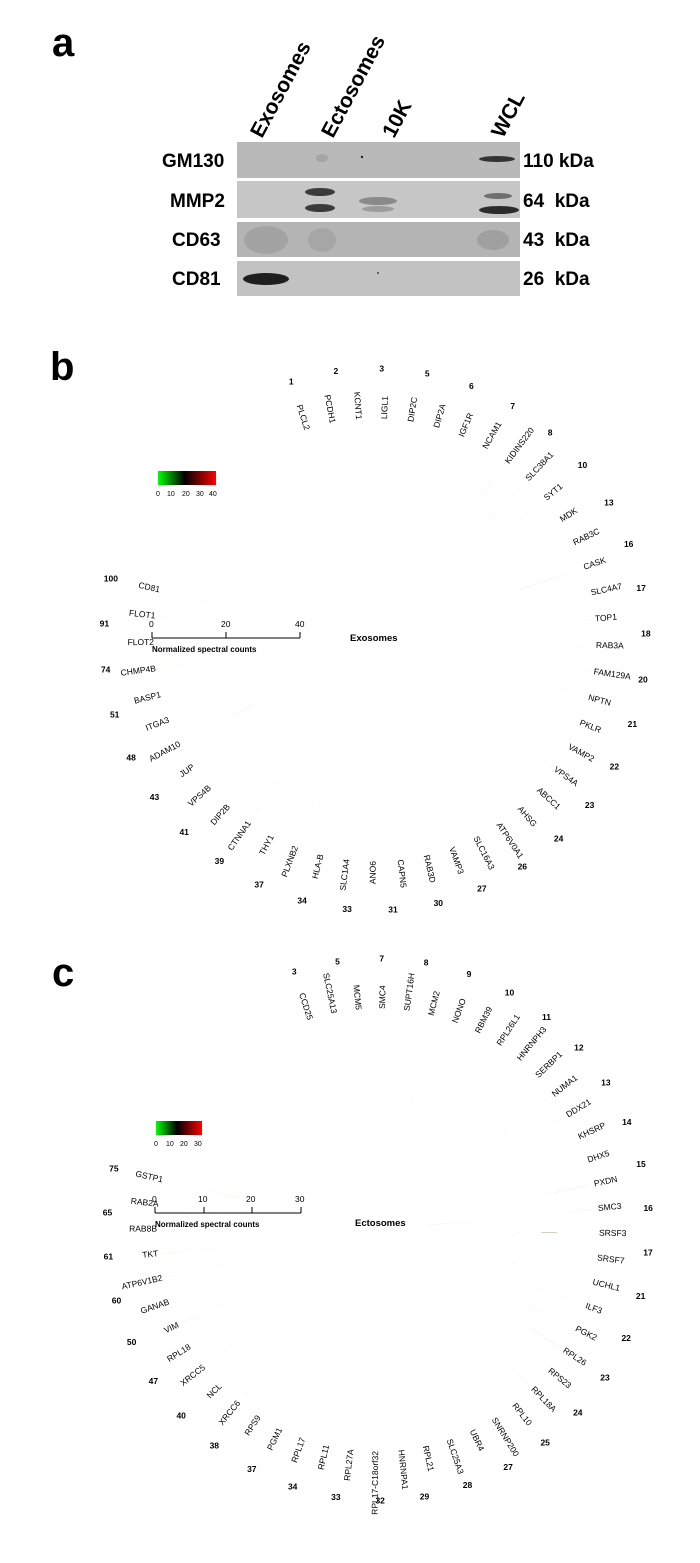 The width and height of the screenshot is (700, 1563). Describe the element at coordinates (228, 1211) in the screenshot. I see `scale-axis-c: 0 10 20 30 Normalized spectral counts` at that location.